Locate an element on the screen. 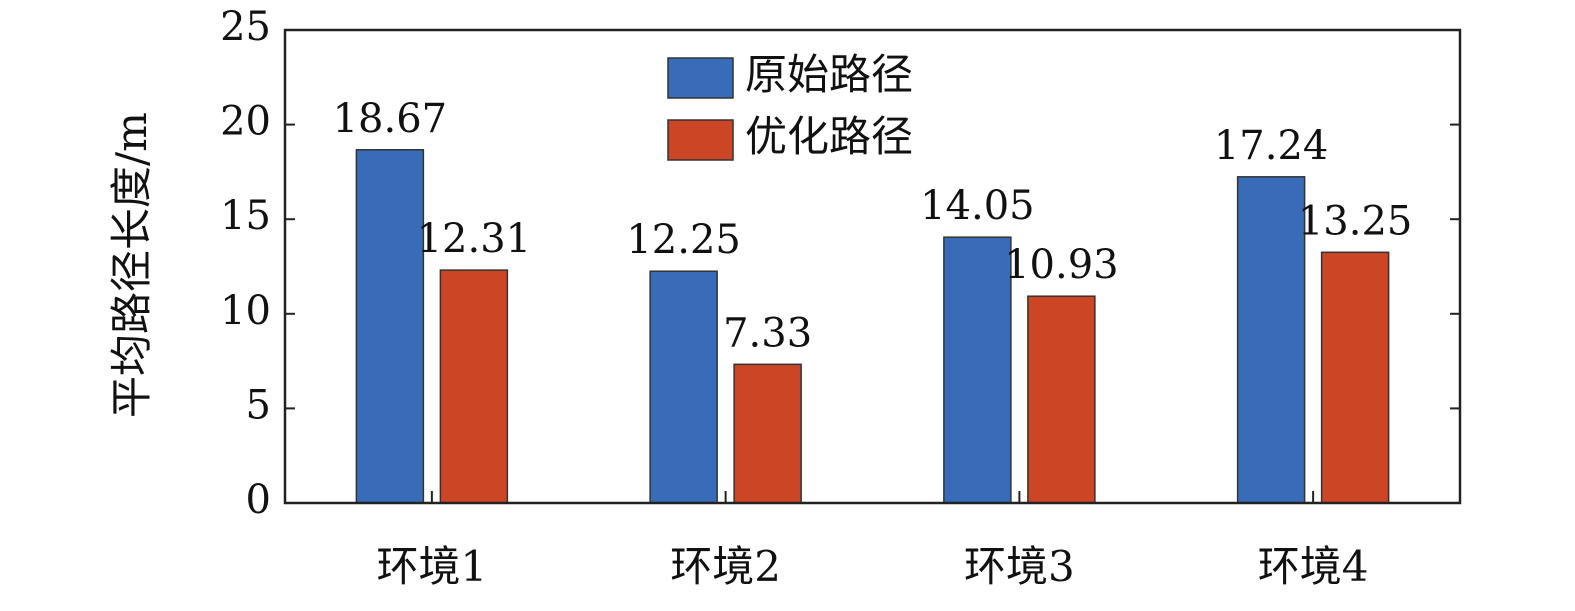 This screenshot has height=611, width=1575. y-axis-label: 平均路径长度/m is located at coordinates (131, 265).